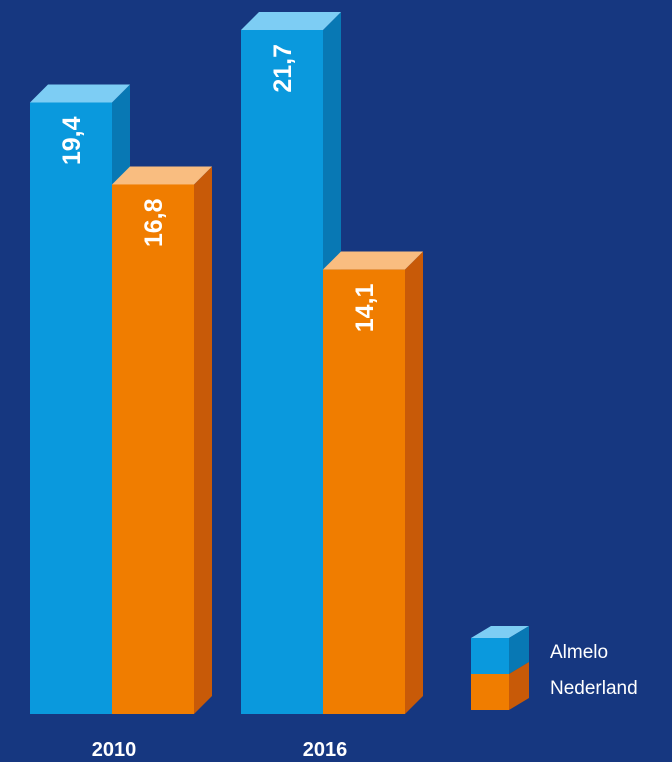 Image resolution: width=672 pixels, height=762 pixels. Describe the element at coordinates (594, 688) in the screenshot. I see `legend-label-nederland: Nederland` at that location.